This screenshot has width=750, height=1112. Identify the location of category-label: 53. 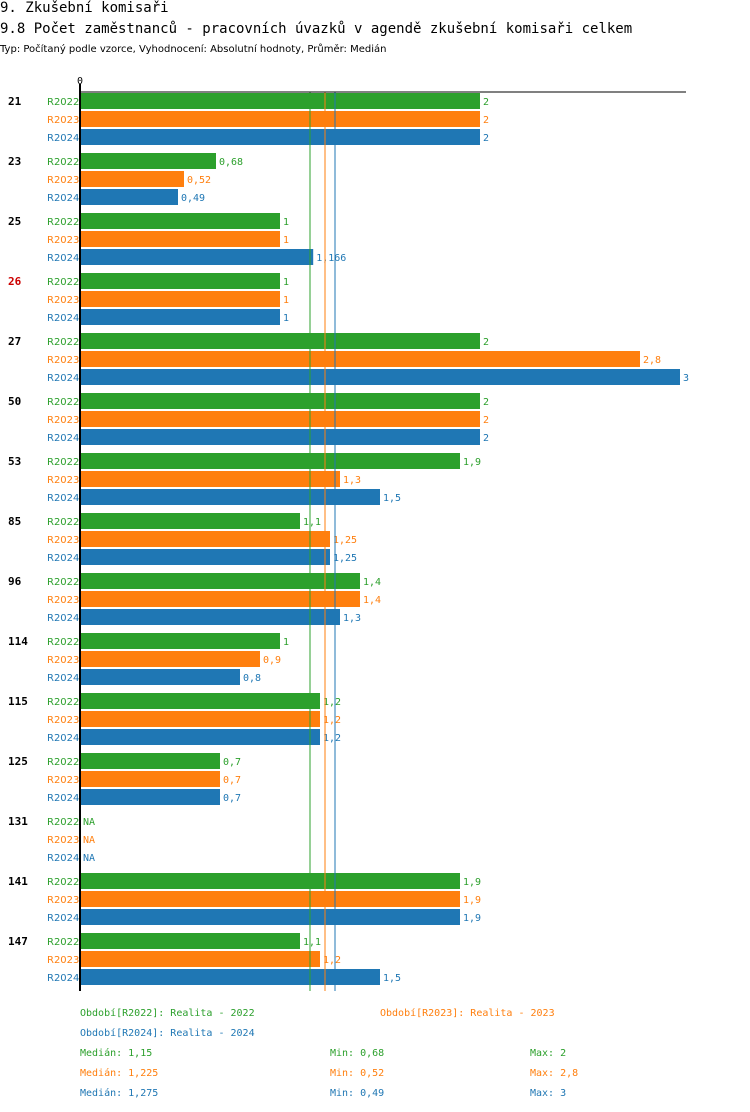
(14, 461).